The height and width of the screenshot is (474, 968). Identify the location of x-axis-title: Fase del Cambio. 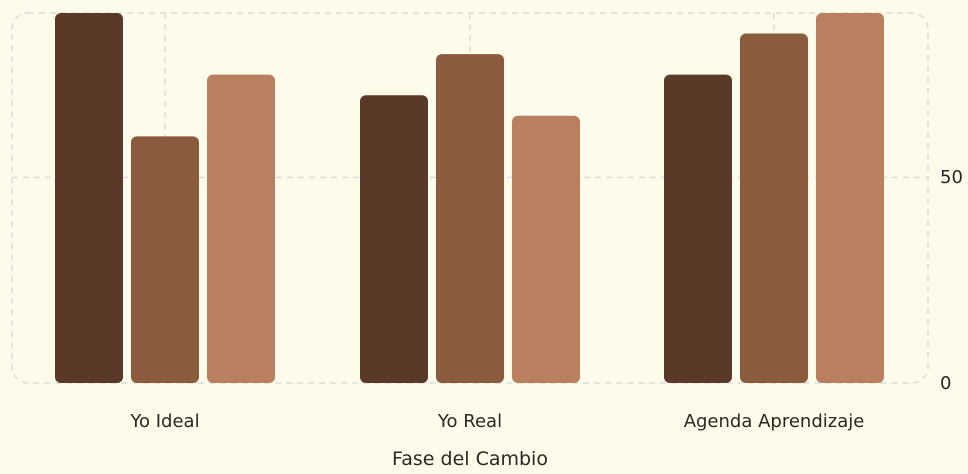
(470, 458).